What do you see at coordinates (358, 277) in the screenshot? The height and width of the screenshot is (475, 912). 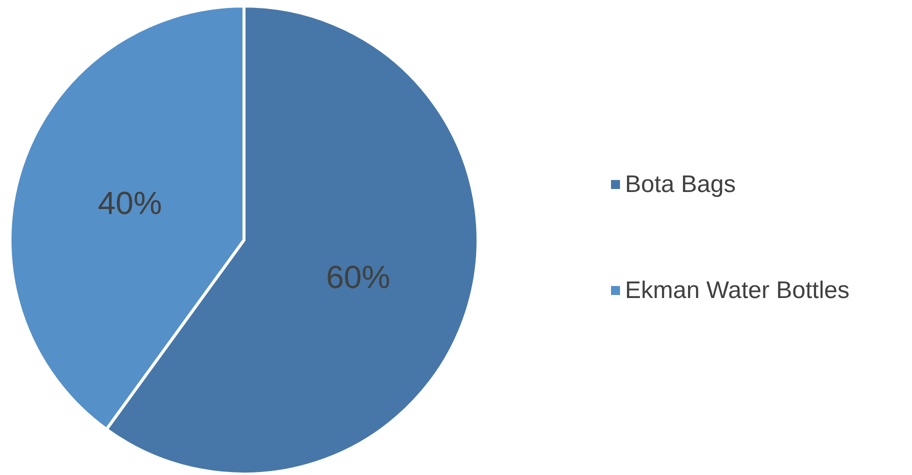 I see `data-label: 60%` at bounding box center [358, 277].